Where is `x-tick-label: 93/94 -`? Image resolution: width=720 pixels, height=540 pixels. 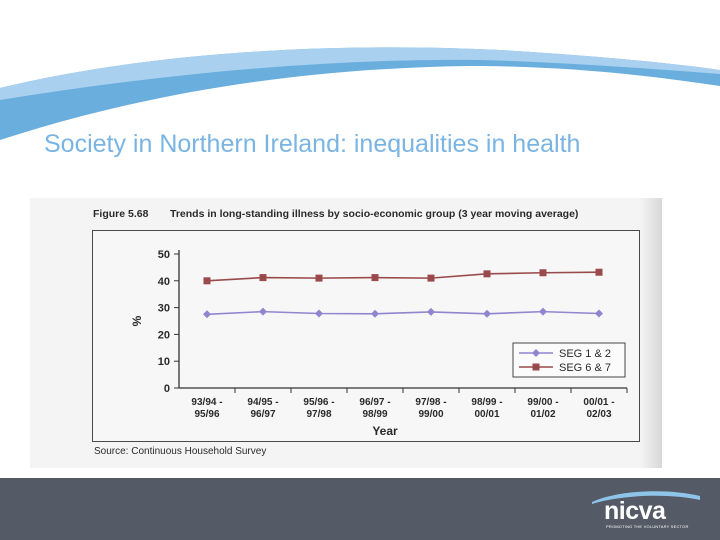
x-tick-label: 93/94 - is located at coordinates (206, 402).